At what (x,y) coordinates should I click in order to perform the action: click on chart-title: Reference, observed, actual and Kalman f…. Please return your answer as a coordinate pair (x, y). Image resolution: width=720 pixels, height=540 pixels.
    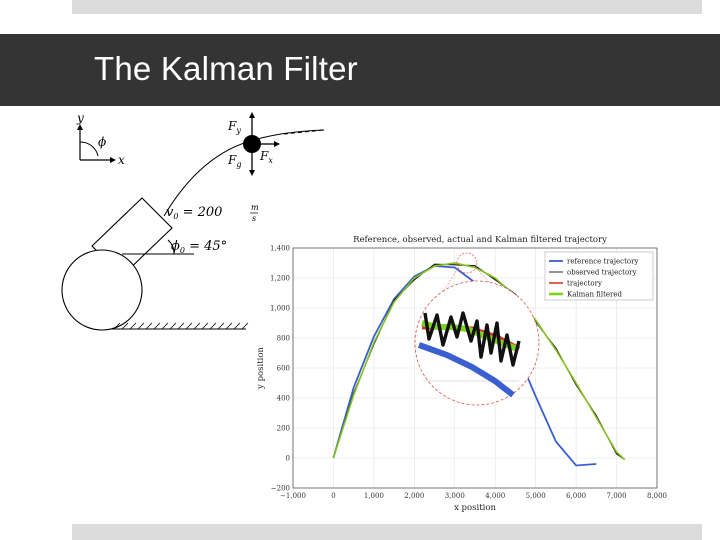
    Looking at the image, I should click on (480, 240).